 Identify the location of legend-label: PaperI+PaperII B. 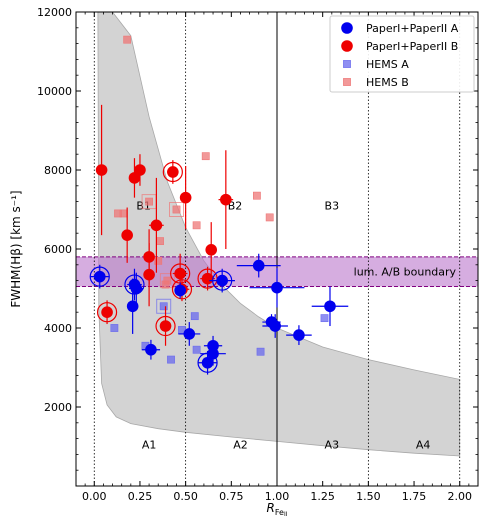
(412, 46).